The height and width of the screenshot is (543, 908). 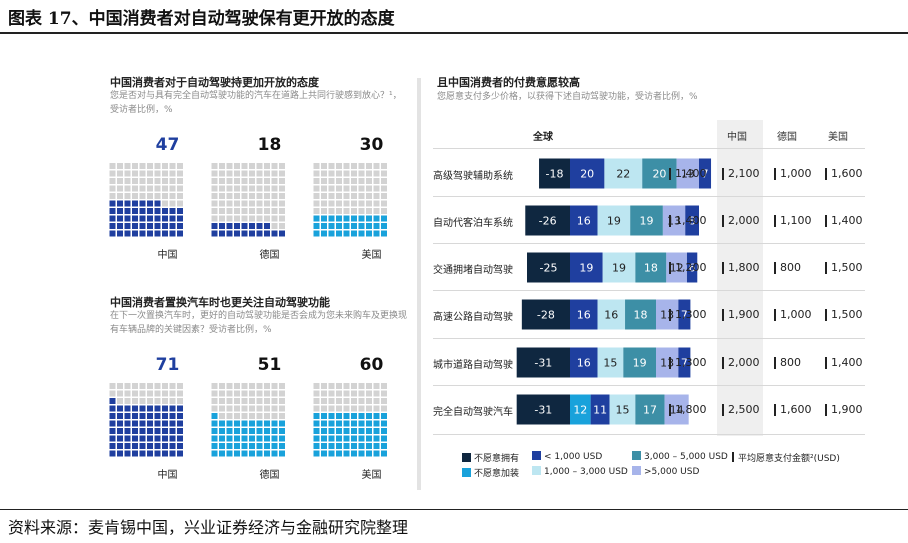 I want to click on left-bottom-title: 中国消费者置换汽车时也更关注自动驾驶功能, so click(x=220, y=302).